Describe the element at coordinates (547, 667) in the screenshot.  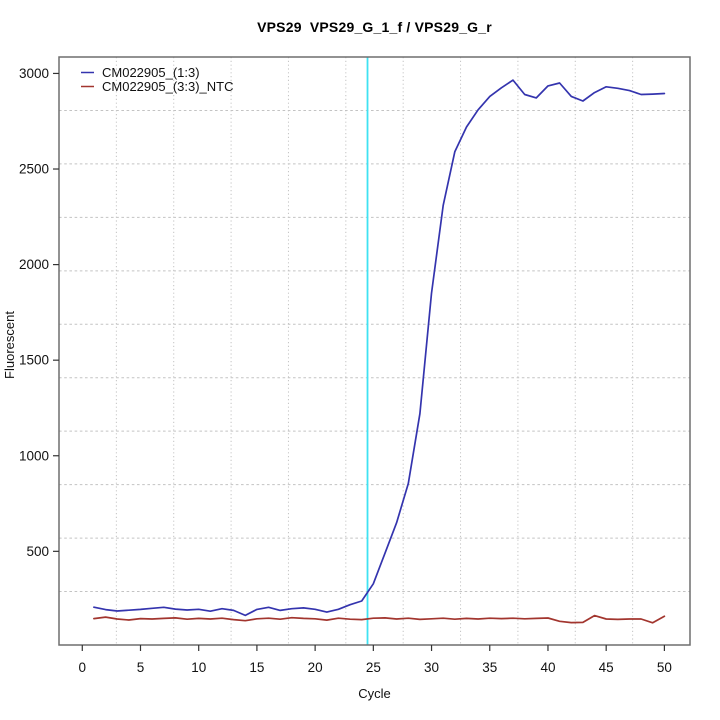
I see `x-tick-label: 40` at that location.